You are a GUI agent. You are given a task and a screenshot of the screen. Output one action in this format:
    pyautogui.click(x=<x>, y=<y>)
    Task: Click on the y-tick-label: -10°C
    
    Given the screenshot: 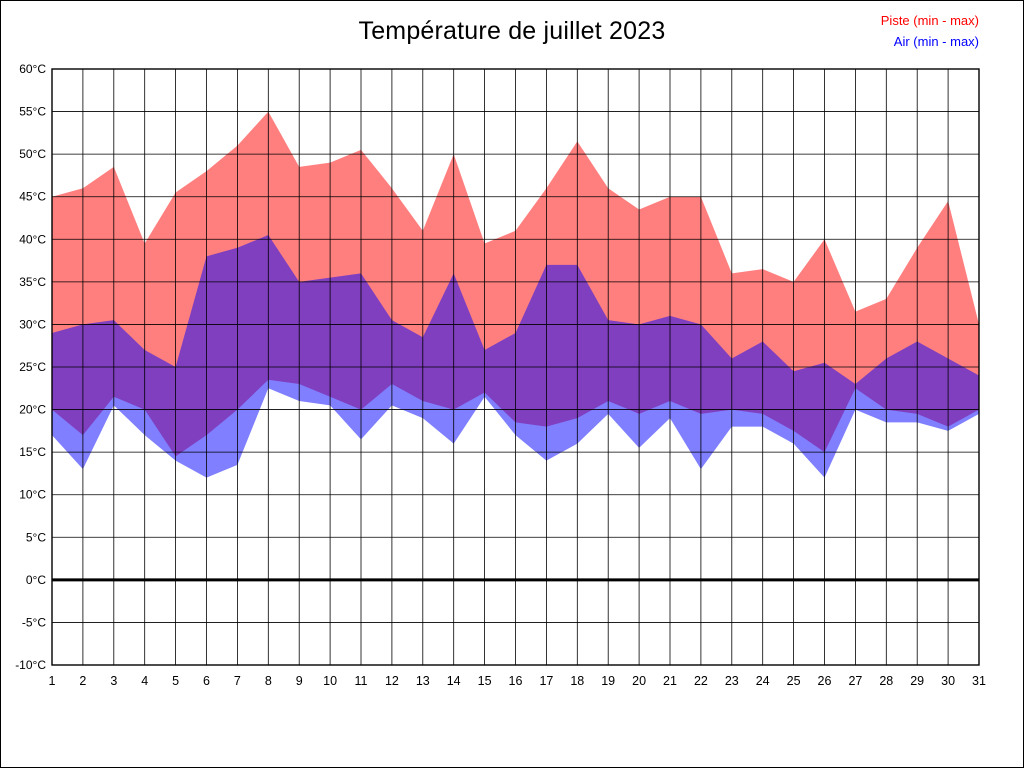 What is the action you would take?
    pyautogui.click(x=30, y=665)
    